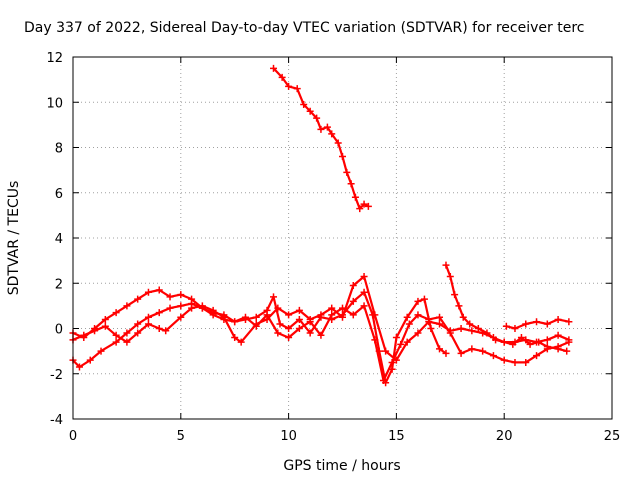  Describe the element at coordinates (612, 436) in the screenshot. I see `x-tick-label: 25` at that location.